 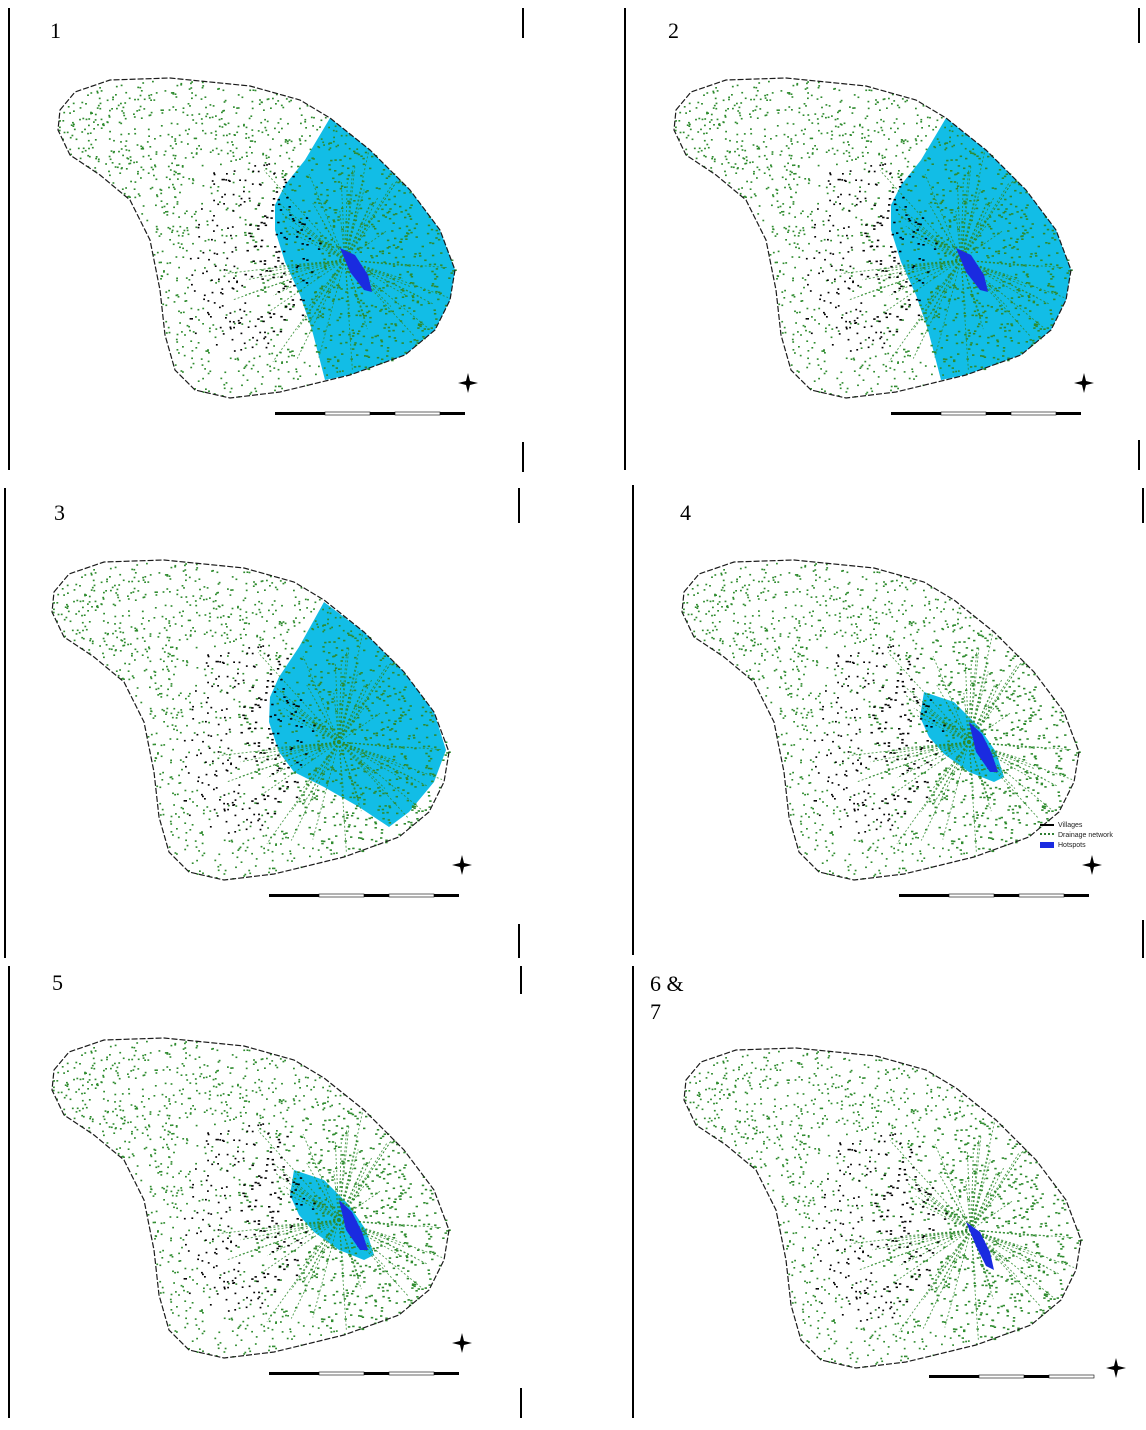 What do you see at coordinates (1092, 825) in the screenshot?
I see `legend-entry: Villages` at bounding box center [1092, 825].